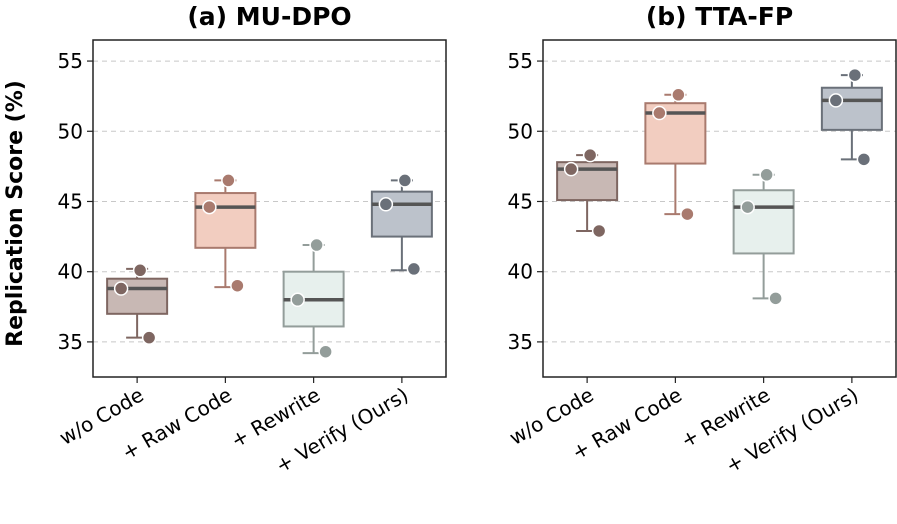  I want to click on chart-title: (a) MU-DPO, so click(269, 16).